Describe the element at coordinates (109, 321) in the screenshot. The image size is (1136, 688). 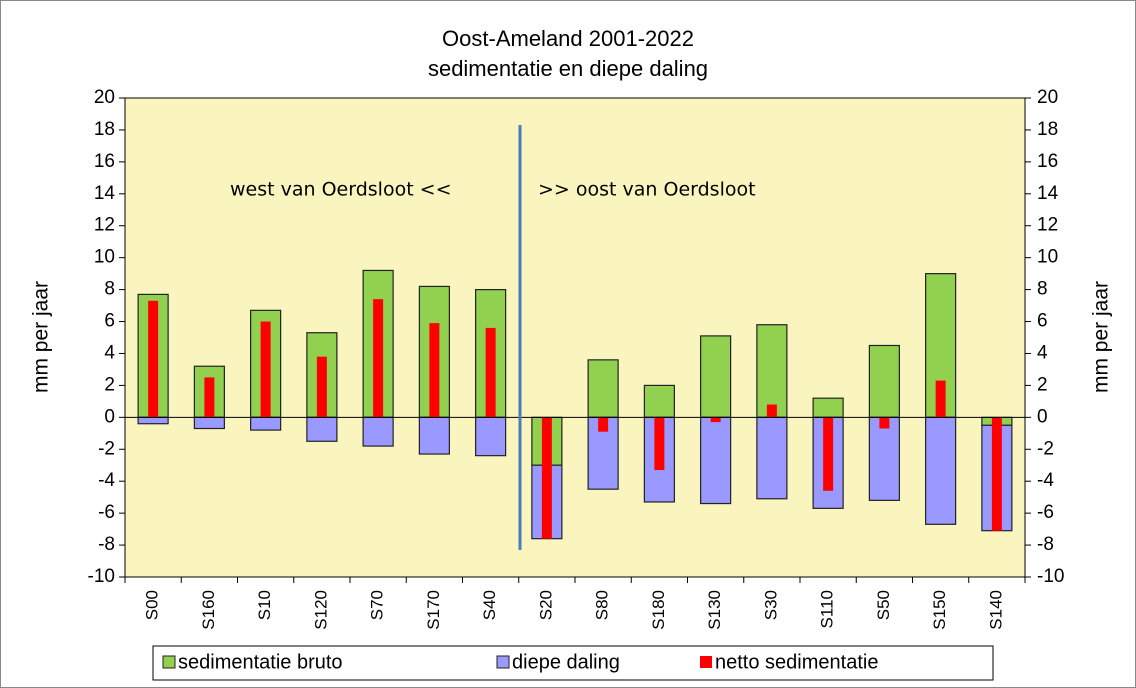
I see `y-tick-label: 6` at that location.